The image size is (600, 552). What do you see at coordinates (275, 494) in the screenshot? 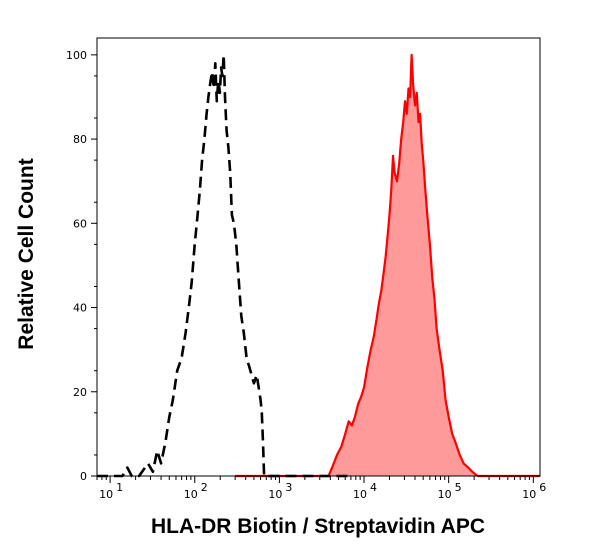
I see `x-tick-label-3: 10` at bounding box center [275, 494].